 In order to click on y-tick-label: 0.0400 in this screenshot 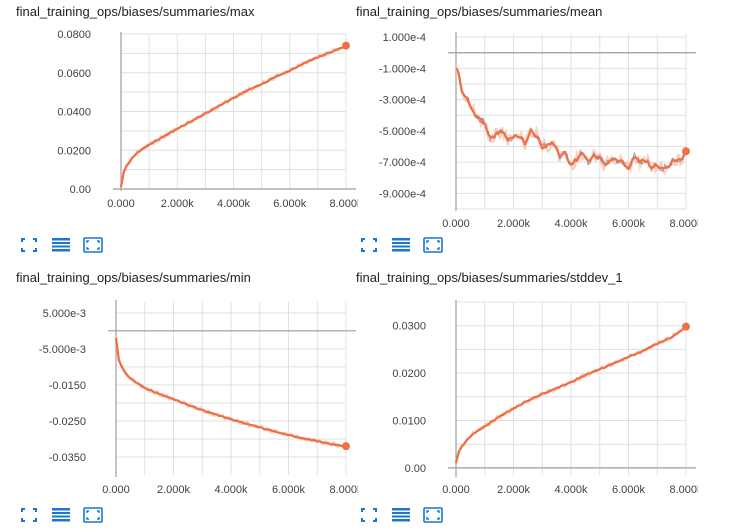, I will do `click(74, 113)`.